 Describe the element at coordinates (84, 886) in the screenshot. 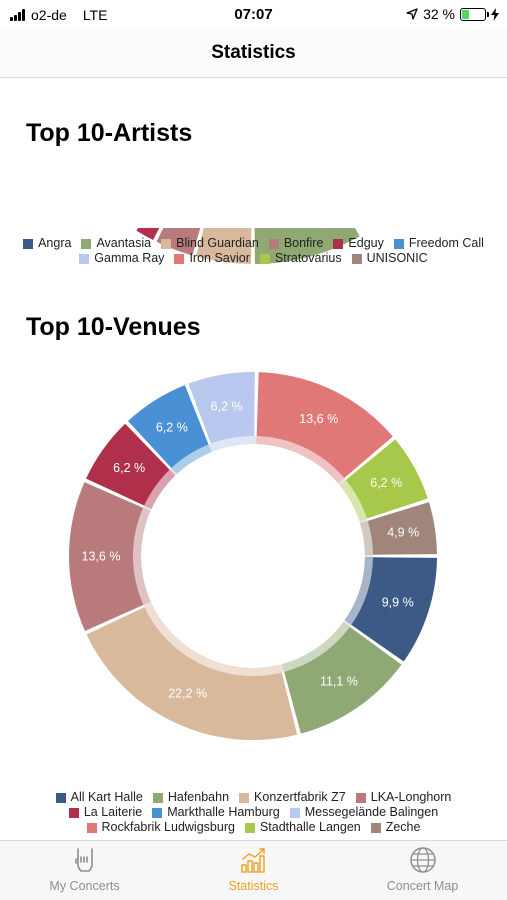

I see `tab-my-concerts-label: My Concerts` at that location.